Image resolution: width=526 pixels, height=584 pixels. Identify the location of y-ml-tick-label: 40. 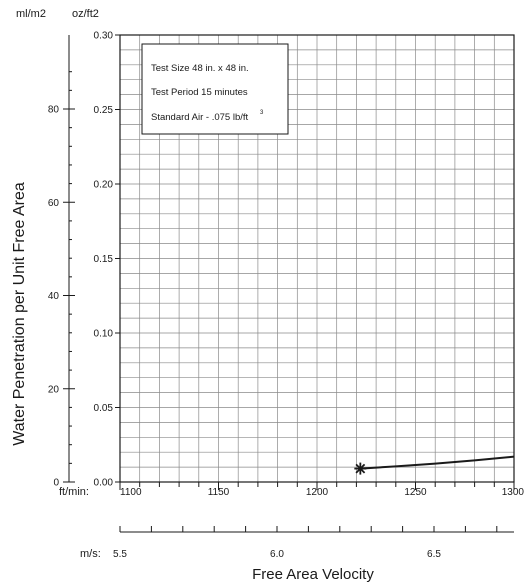
(54, 296).